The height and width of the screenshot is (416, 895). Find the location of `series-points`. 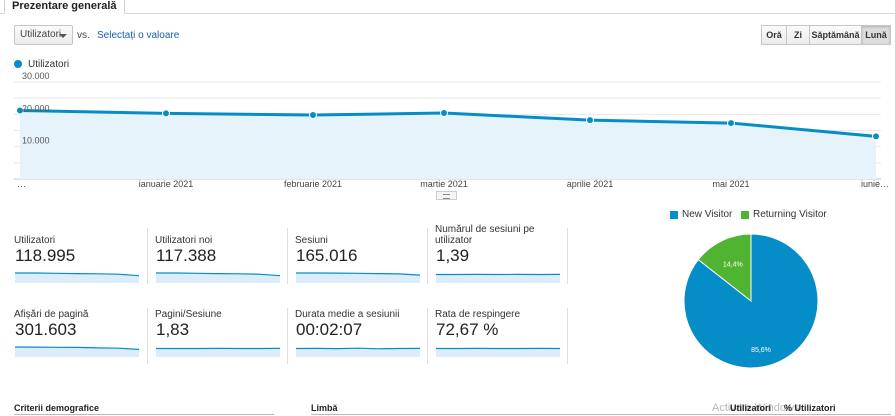

series-points is located at coordinates (448, 123).